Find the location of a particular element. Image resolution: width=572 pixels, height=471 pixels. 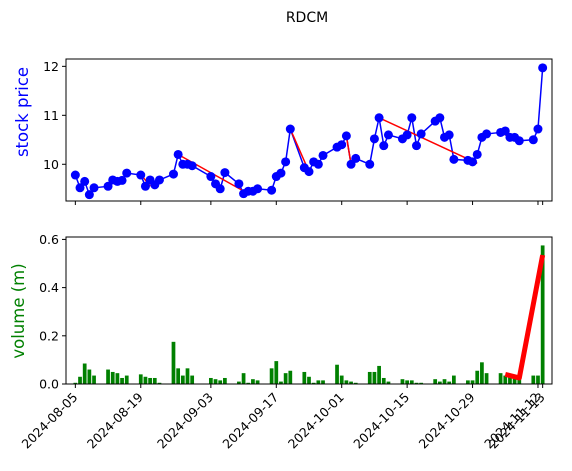

x-tick-label: 2024-10-29 is located at coordinates (447, 420).